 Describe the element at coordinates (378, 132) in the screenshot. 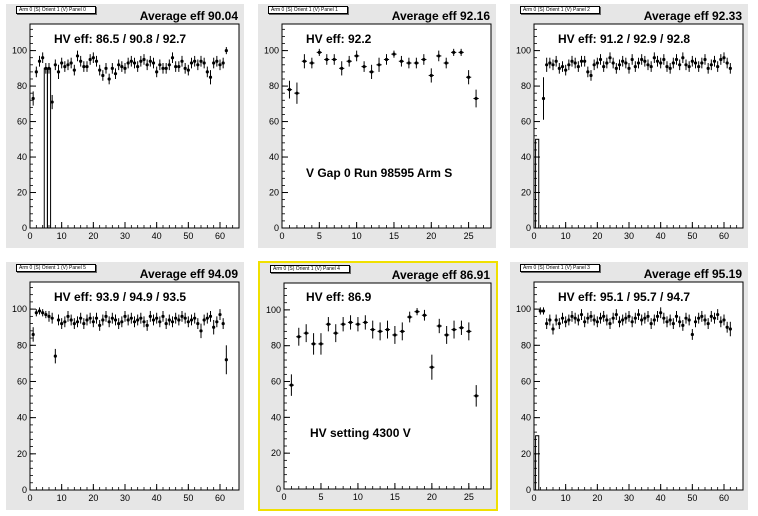

I see `plot-area: 0 5 10 15 20 25 0 20 40 60 80 100` at that location.